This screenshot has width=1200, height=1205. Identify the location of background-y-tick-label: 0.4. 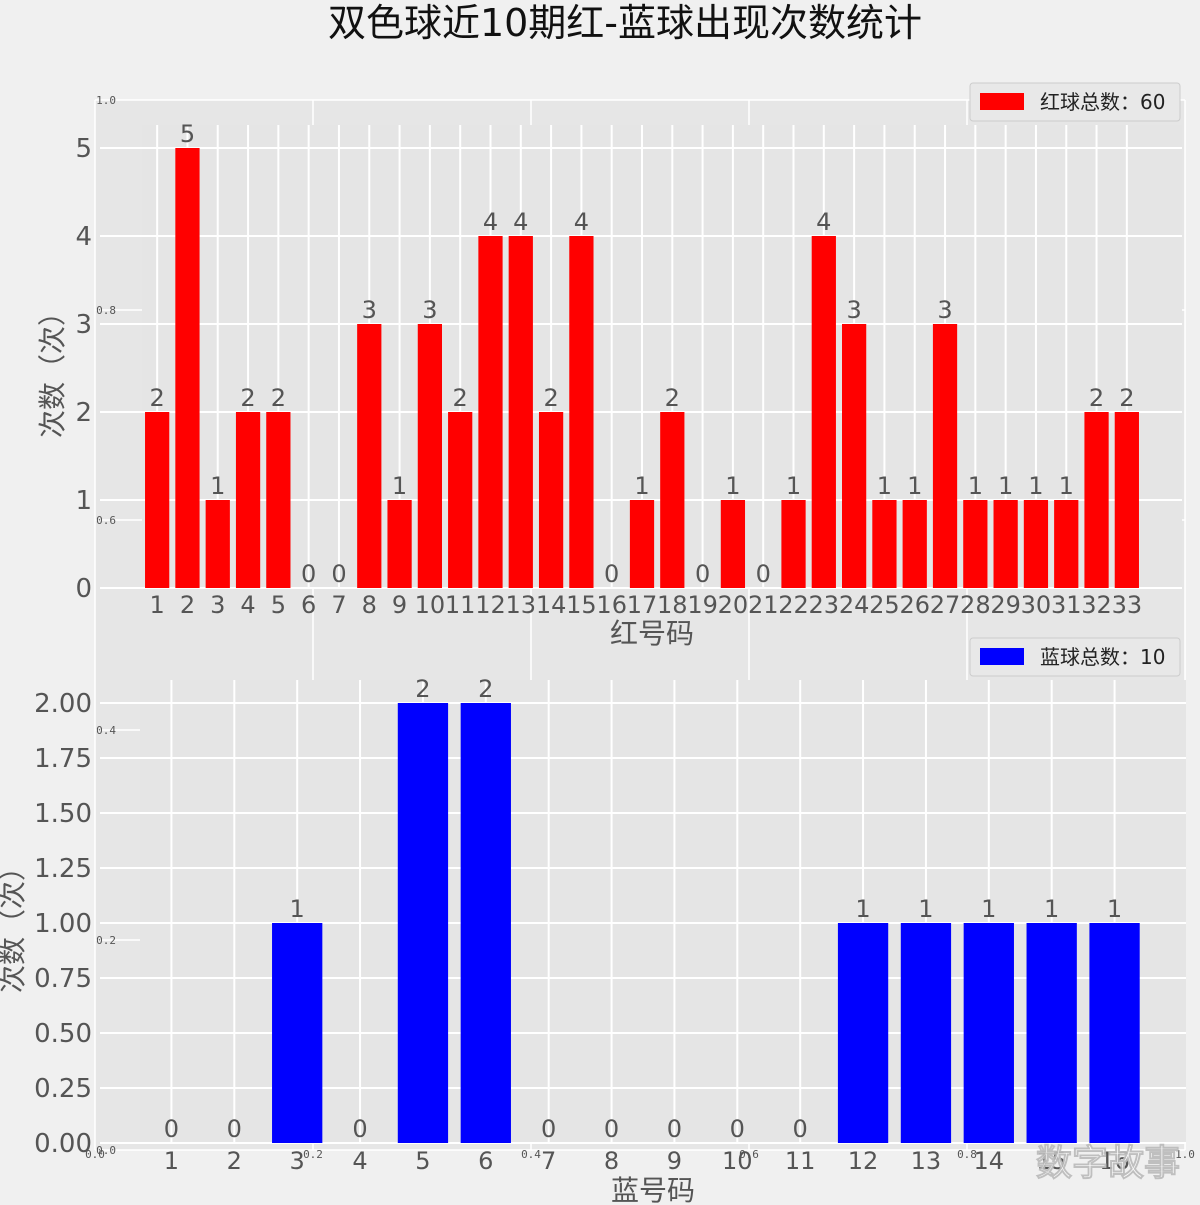
(106, 730).